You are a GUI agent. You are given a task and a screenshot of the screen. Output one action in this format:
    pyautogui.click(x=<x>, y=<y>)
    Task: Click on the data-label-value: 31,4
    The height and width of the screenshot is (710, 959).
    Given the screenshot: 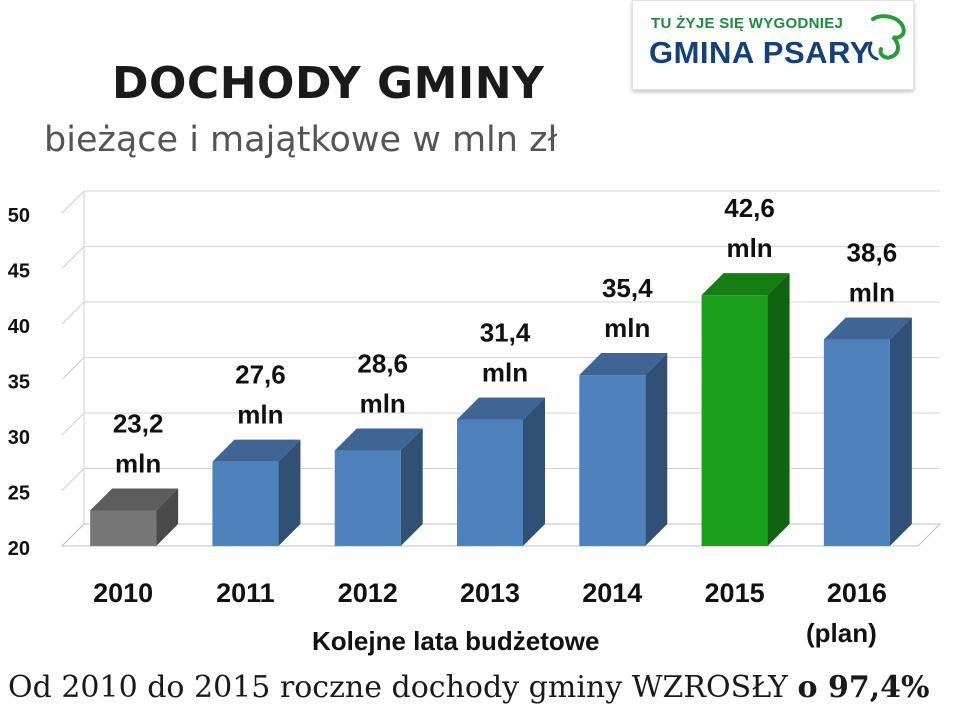 What is the action you would take?
    pyautogui.click(x=505, y=332)
    